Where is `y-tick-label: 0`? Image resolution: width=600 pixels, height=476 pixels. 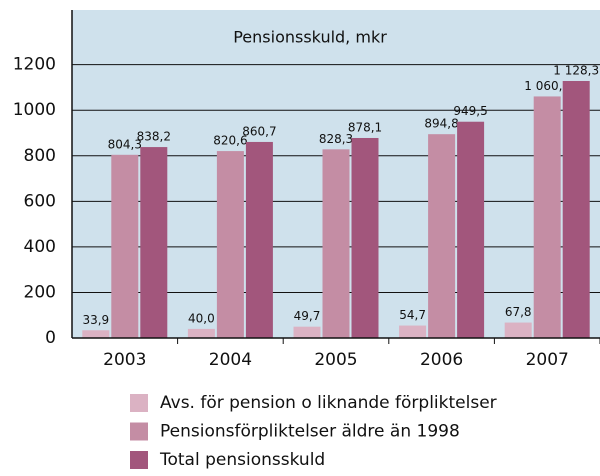 y-tick-label: 0 is located at coordinates (50, 338).